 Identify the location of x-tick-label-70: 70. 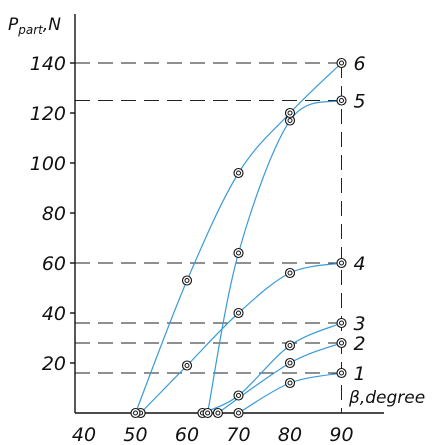
(238, 434).